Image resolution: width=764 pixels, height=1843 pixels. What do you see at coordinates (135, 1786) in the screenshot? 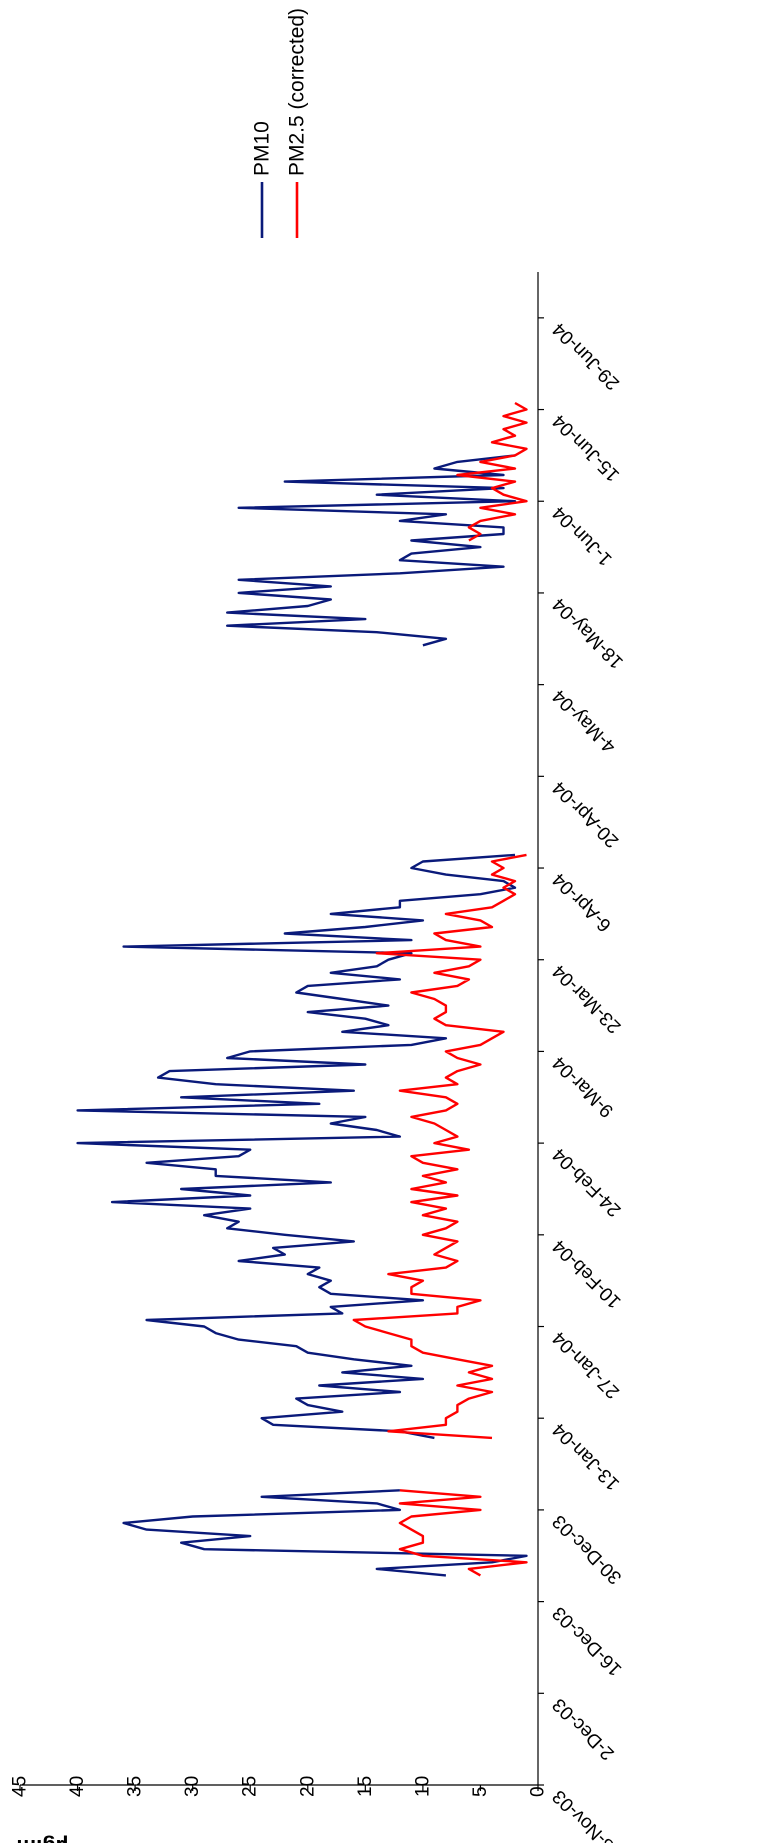
I see `y-tick-label: 35` at bounding box center [135, 1786].